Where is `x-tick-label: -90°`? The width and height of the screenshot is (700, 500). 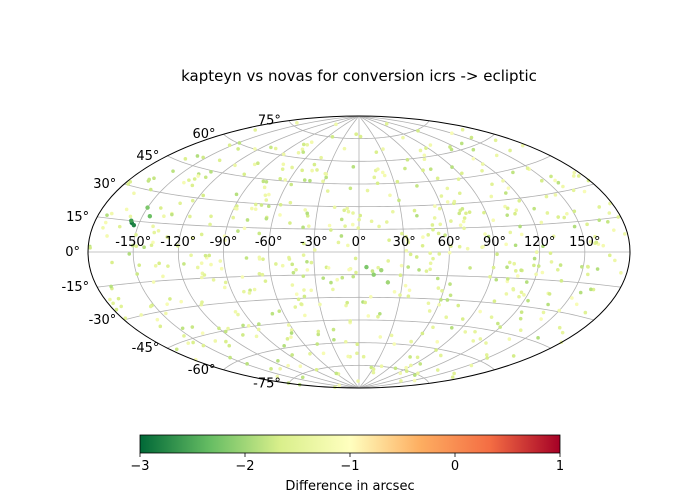
x-tick-label: -90° is located at coordinates (224, 242).